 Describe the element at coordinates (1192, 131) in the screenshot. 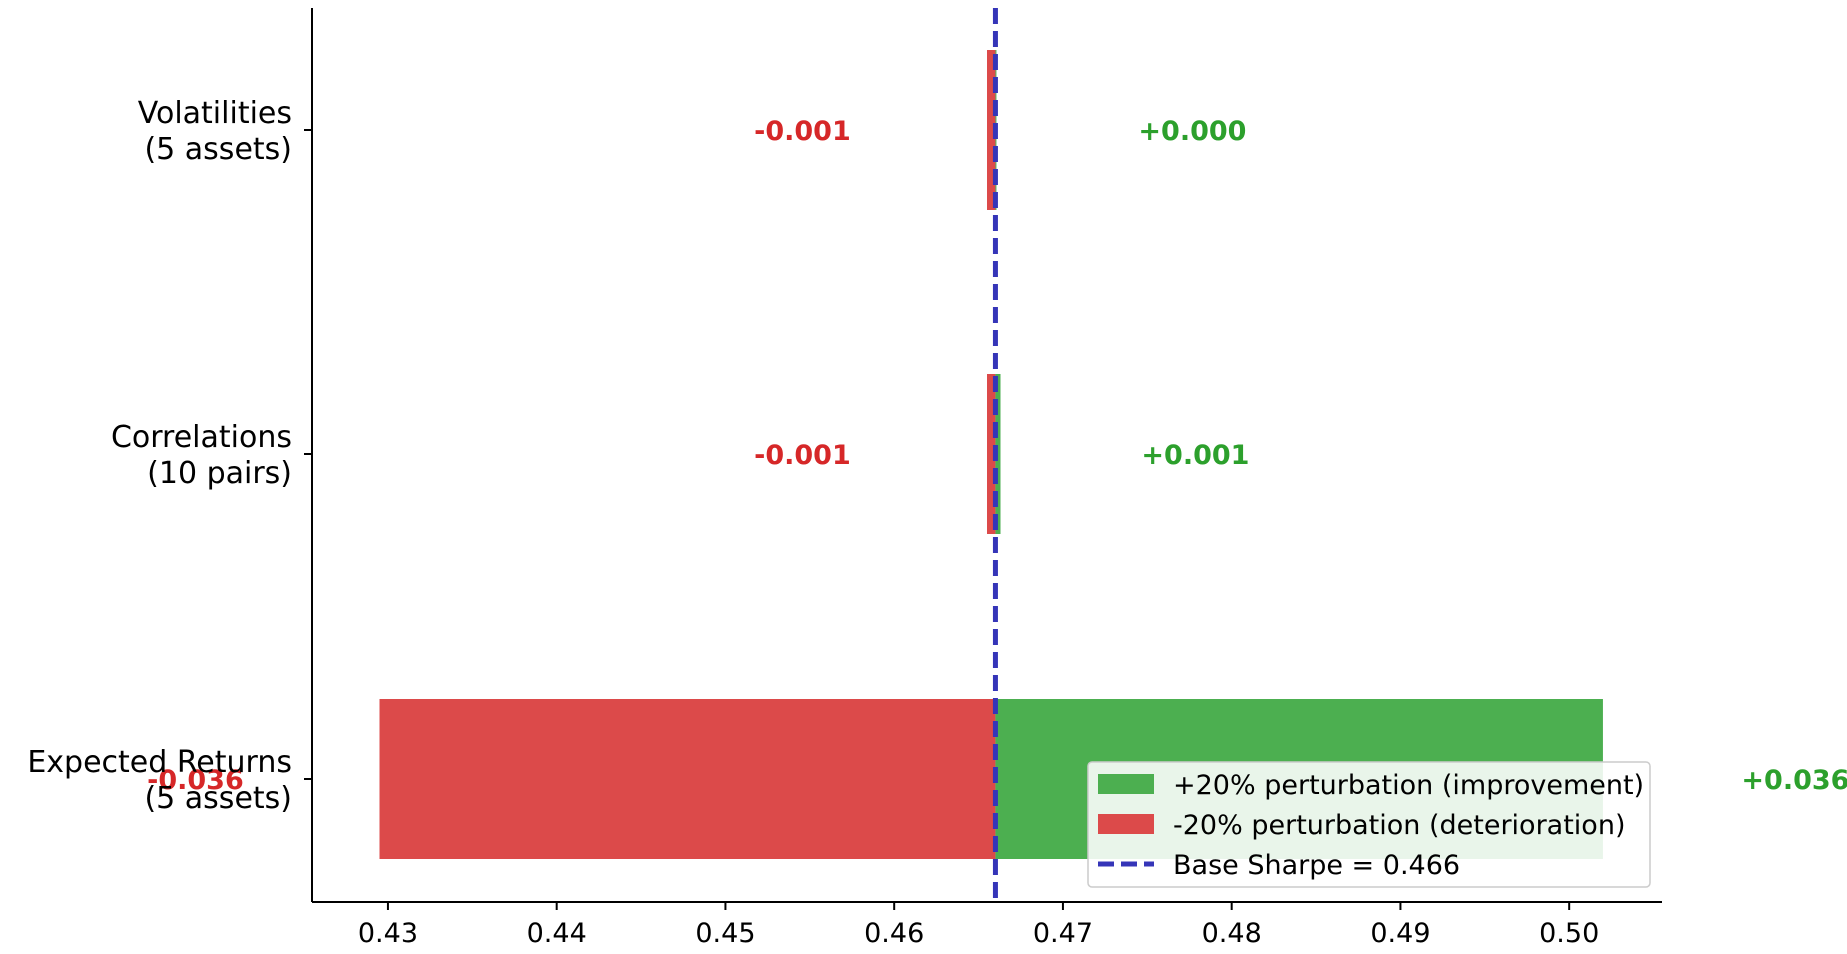

I see `data-label-positive: +0.000` at that location.